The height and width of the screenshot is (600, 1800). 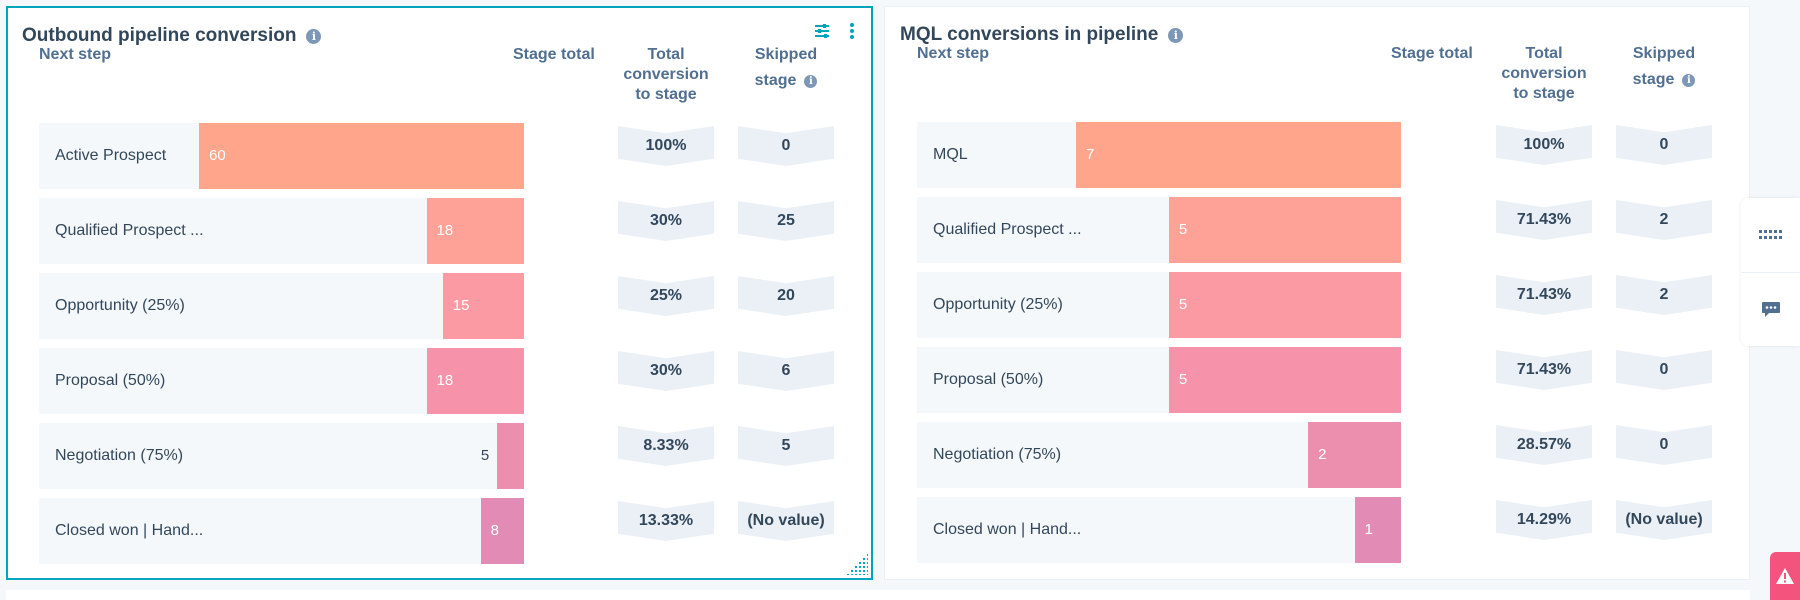 What do you see at coordinates (494, 530) in the screenshot?
I see `bar-value-label: 8` at bounding box center [494, 530].